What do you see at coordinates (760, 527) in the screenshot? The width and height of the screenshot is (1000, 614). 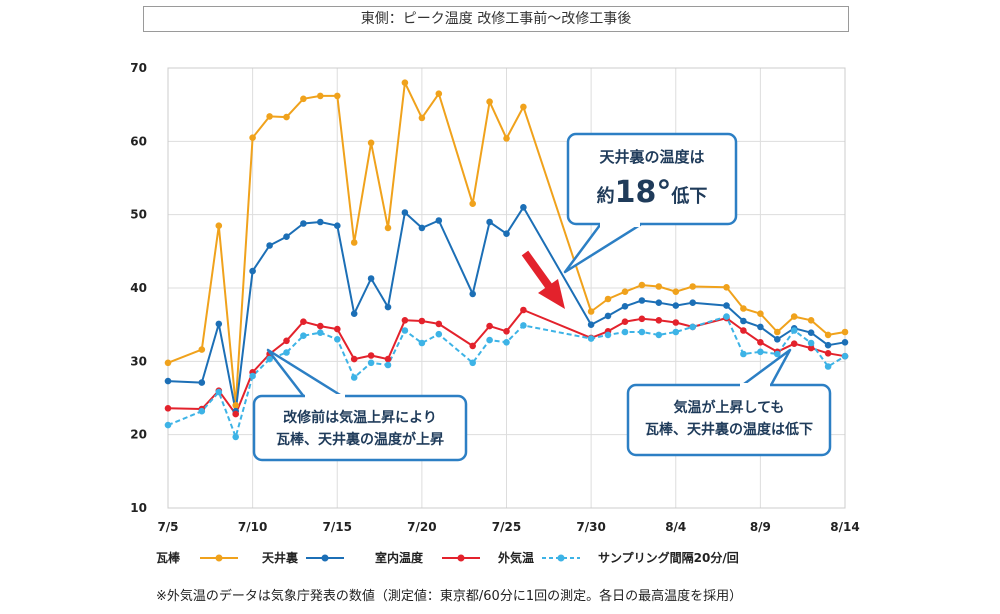 I see `x-tick-label: 8/9` at bounding box center [760, 527].